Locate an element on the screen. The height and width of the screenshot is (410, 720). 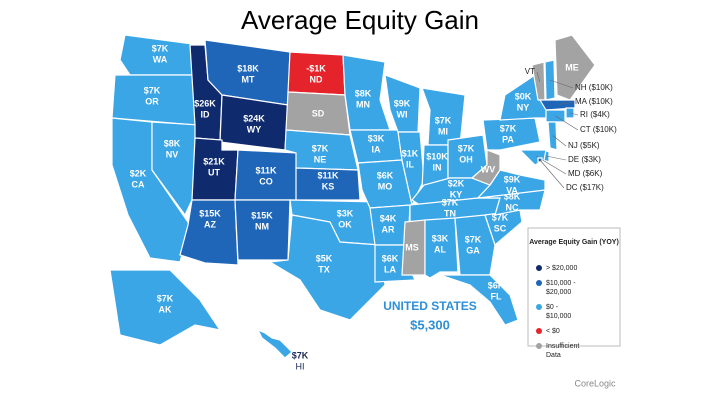
state-abbr: ID is located at coordinates (206, 114).